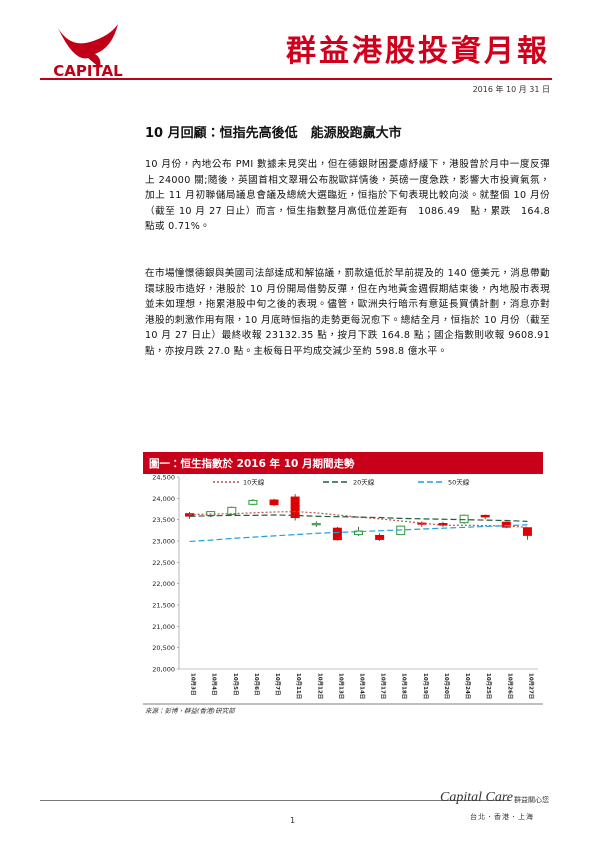 Image resolution: width=595 pixels, height=842 pixels. What do you see at coordinates (363, 686) in the screenshot?
I see `x-tick-label: 10月14日` at bounding box center [363, 686].